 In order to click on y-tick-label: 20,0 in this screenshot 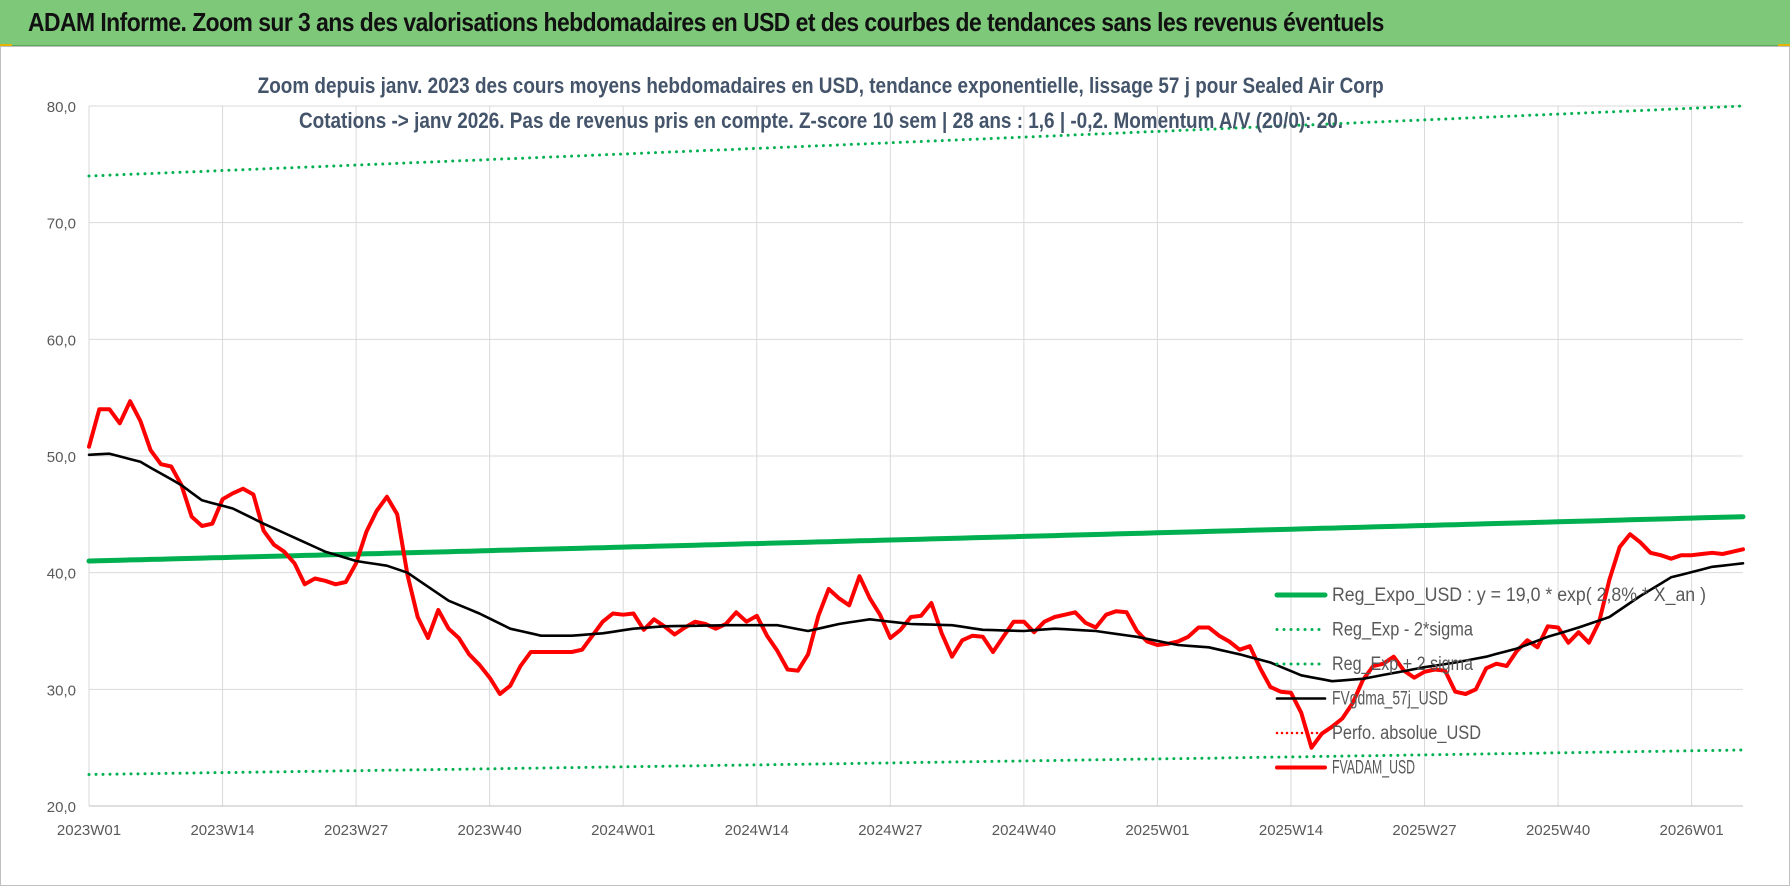, I will do `click(61, 807)`.